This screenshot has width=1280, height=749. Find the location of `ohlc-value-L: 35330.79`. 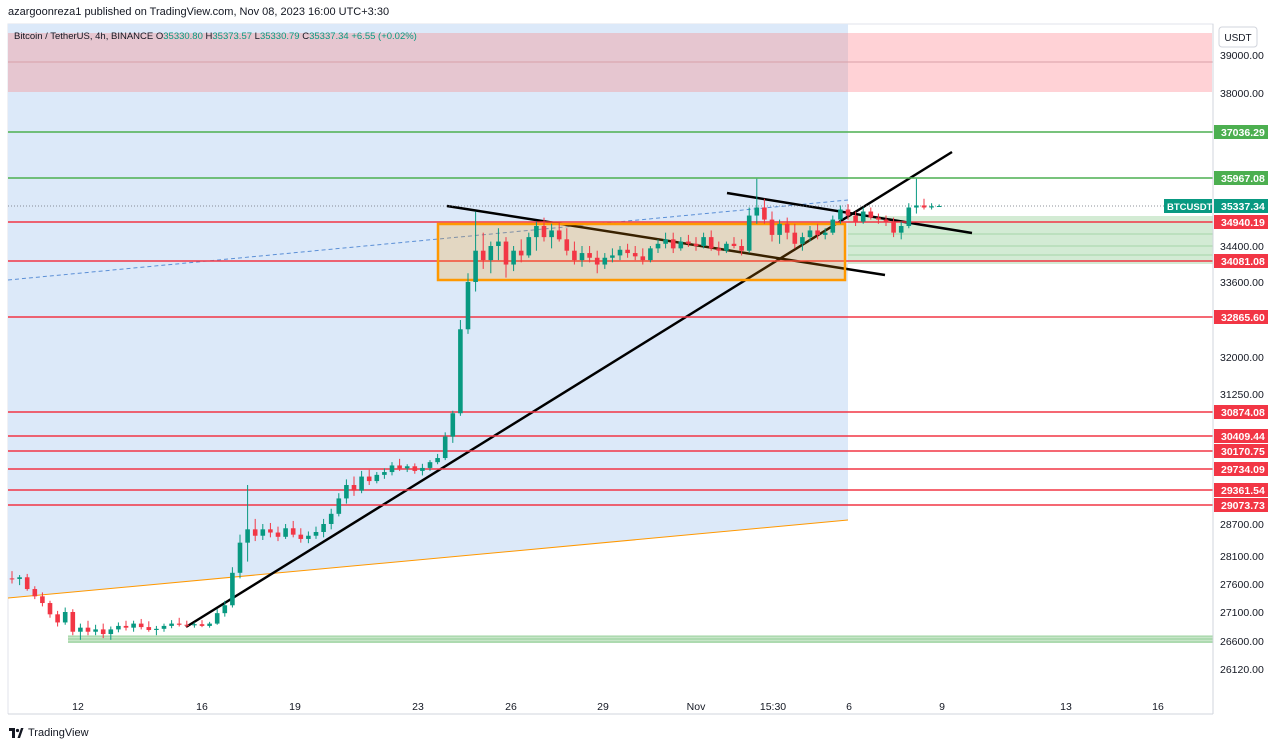

ohlc-value-L: 35330.79 is located at coordinates (281, 36).